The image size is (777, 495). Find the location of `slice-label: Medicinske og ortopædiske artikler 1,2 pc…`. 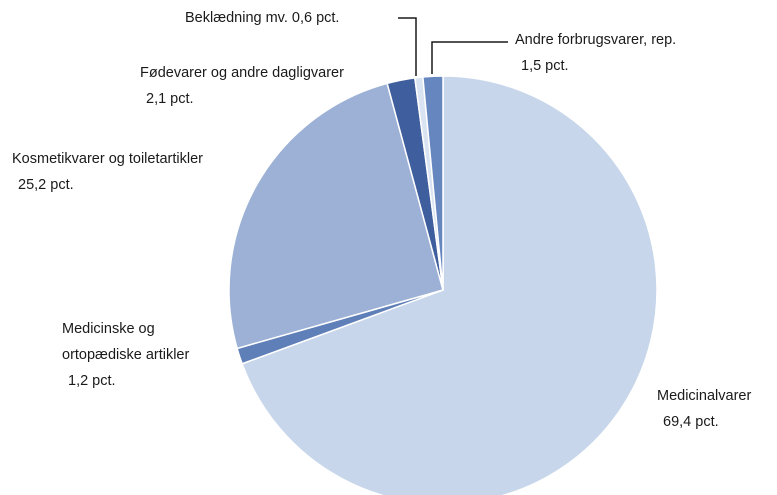

slice-label: Medicinske og ortopædiske artikler 1,2 pc… is located at coordinates (137, 355).